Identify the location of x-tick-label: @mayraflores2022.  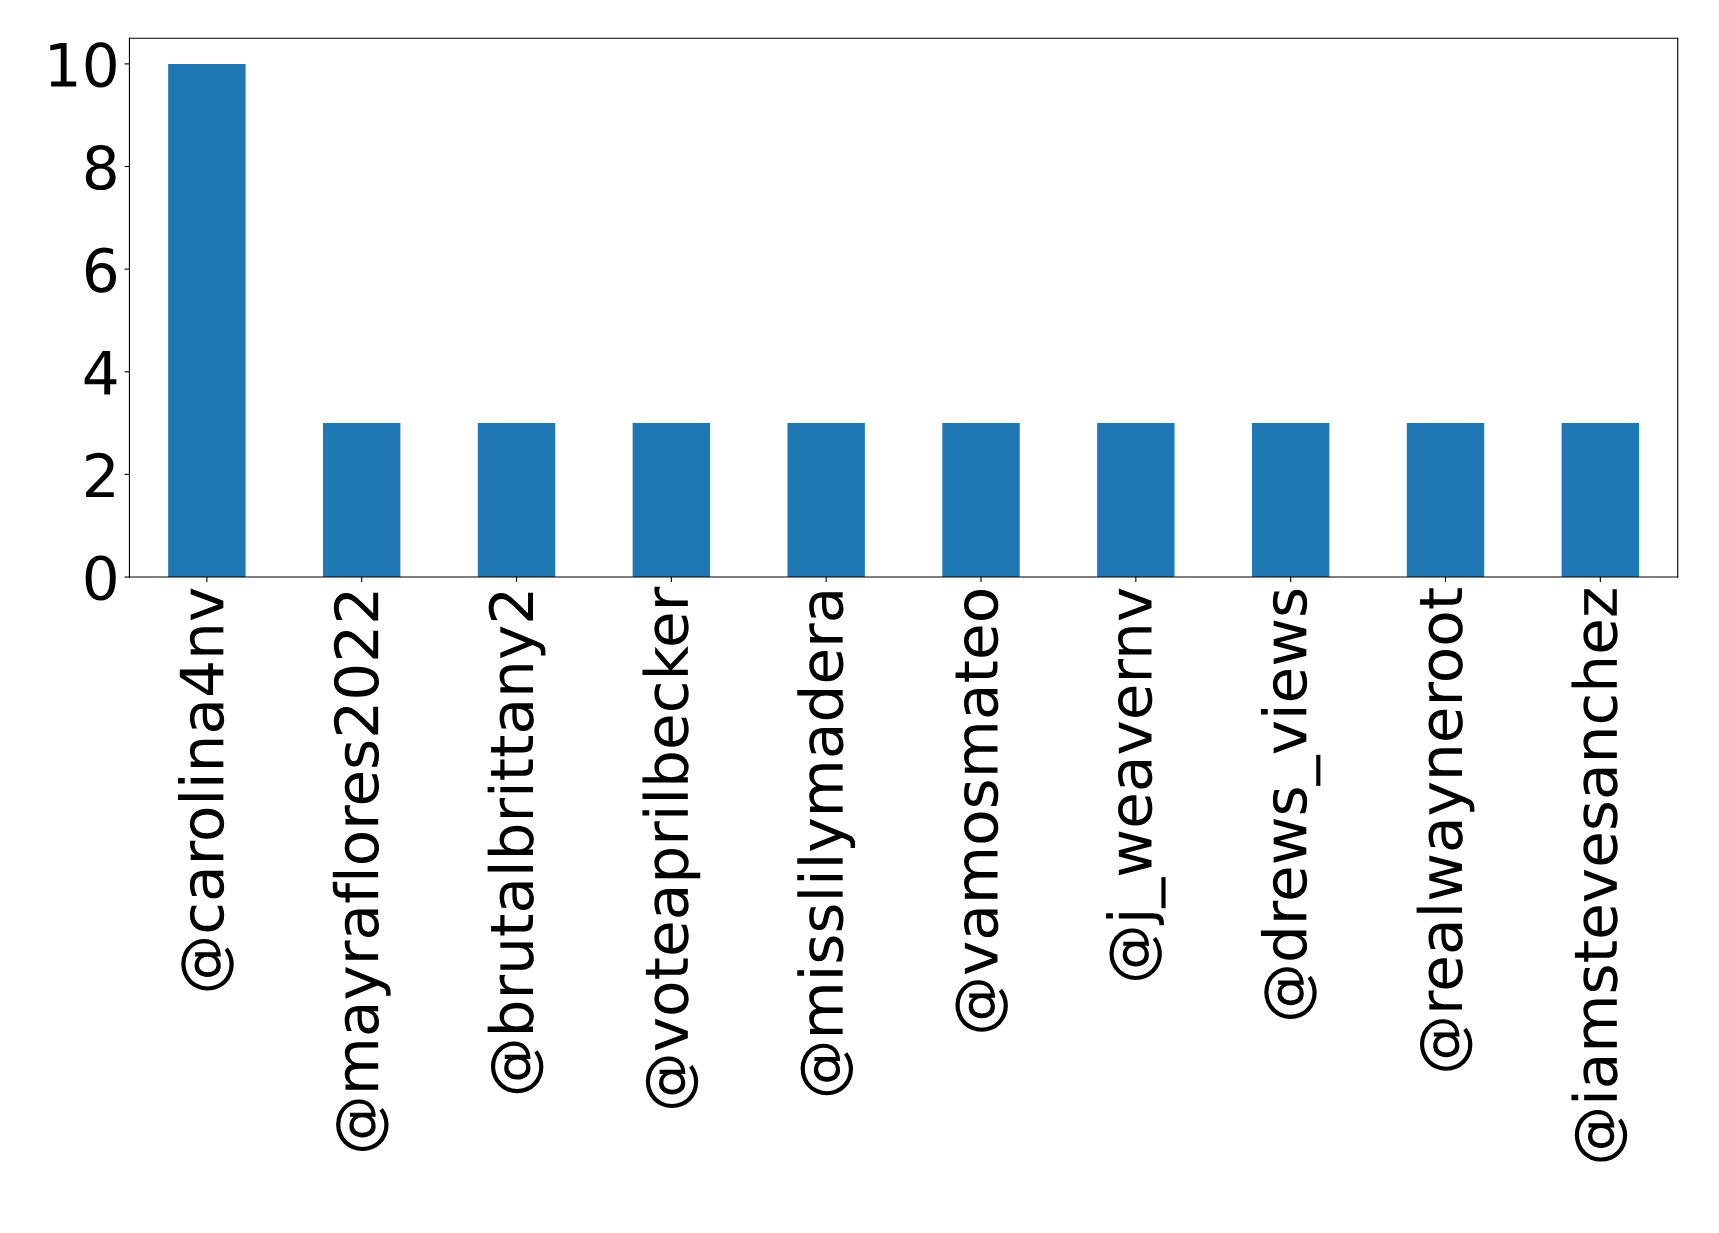
(361, 872).